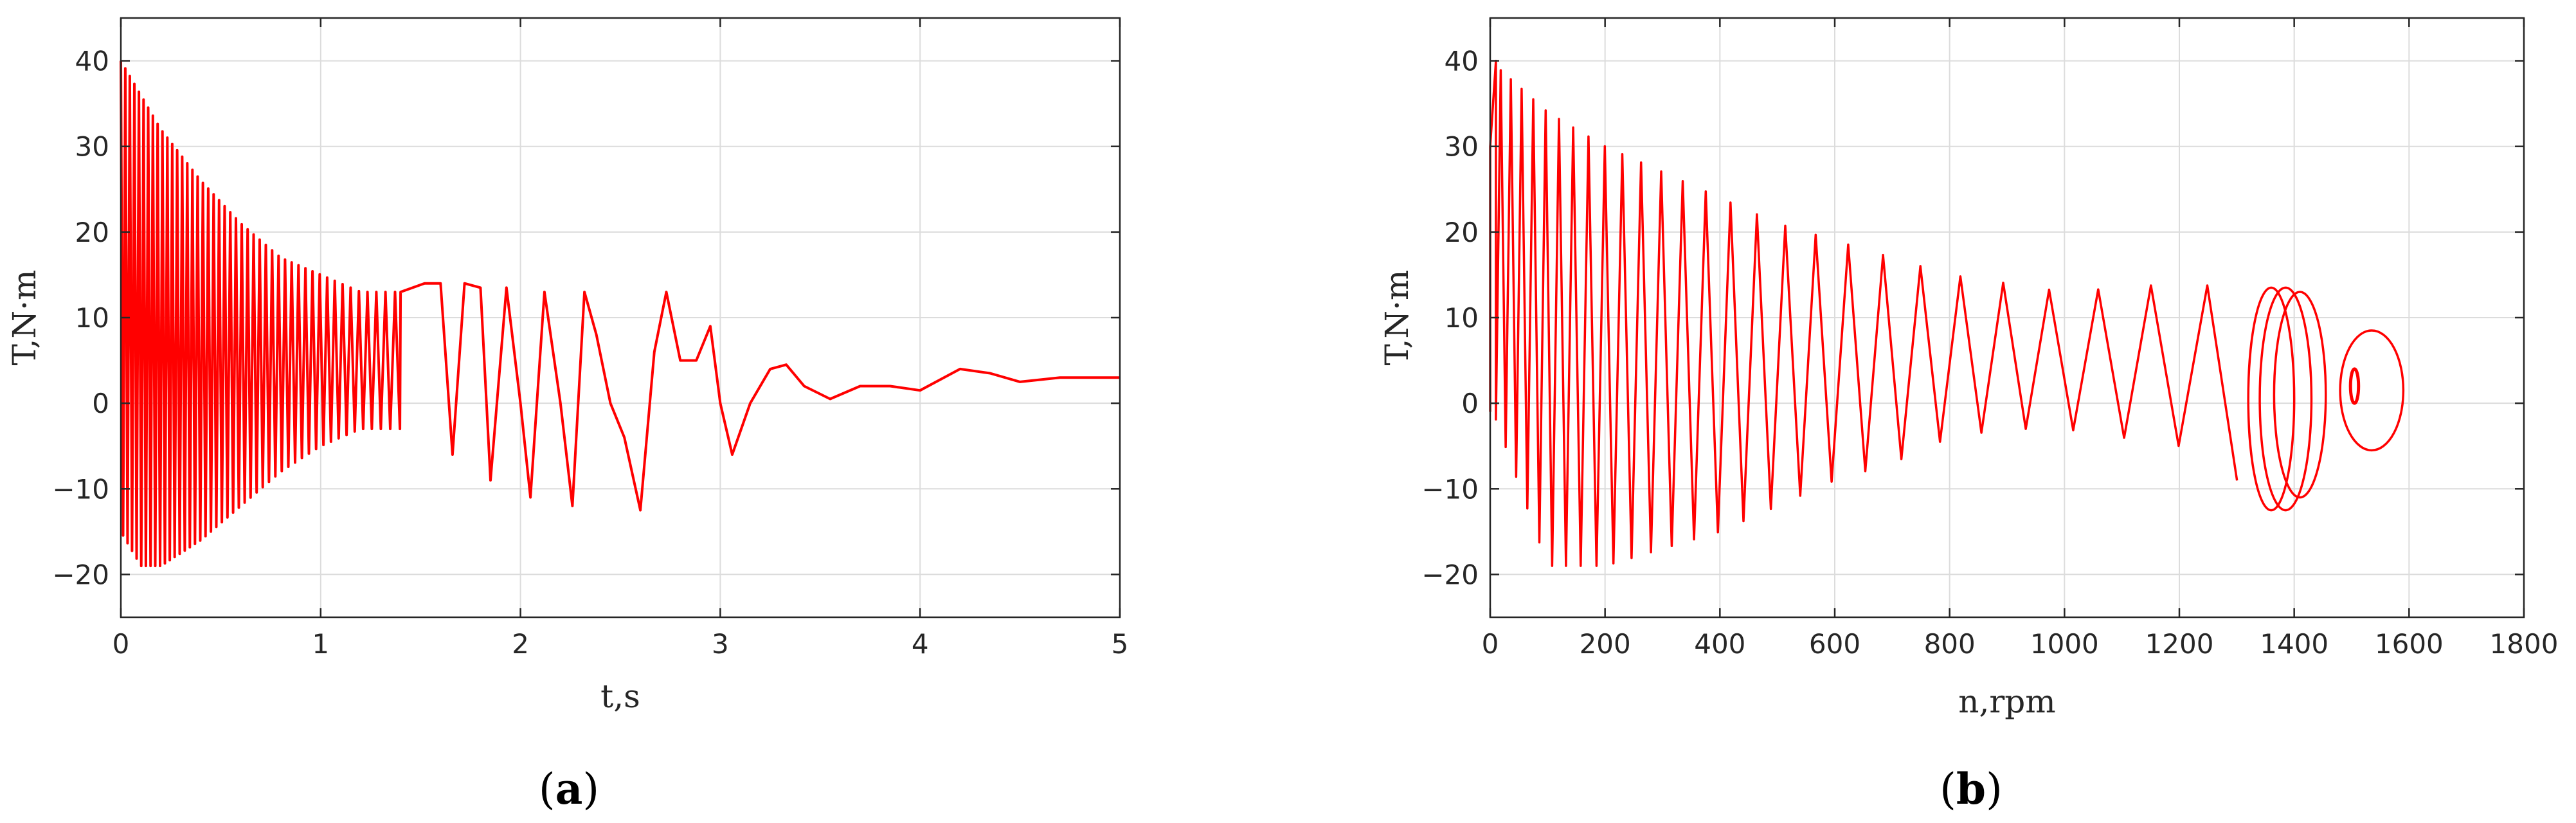 Image resolution: width=2576 pixels, height=823 pixels. What do you see at coordinates (2409, 644) in the screenshot?
I see `x-tick-label: 1600` at bounding box center [2409, 644].